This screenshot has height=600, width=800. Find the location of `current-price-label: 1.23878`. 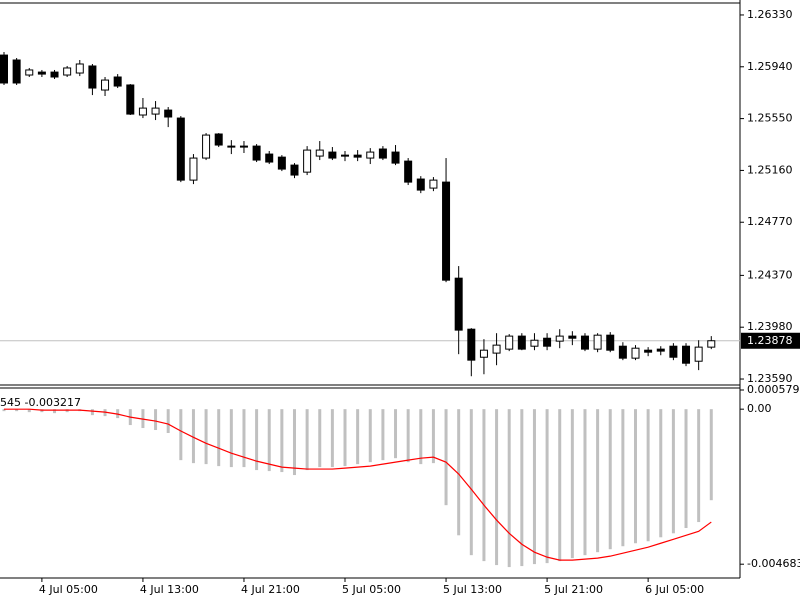

current-price-label: 1.23878 is located at coordinates (770, 340).